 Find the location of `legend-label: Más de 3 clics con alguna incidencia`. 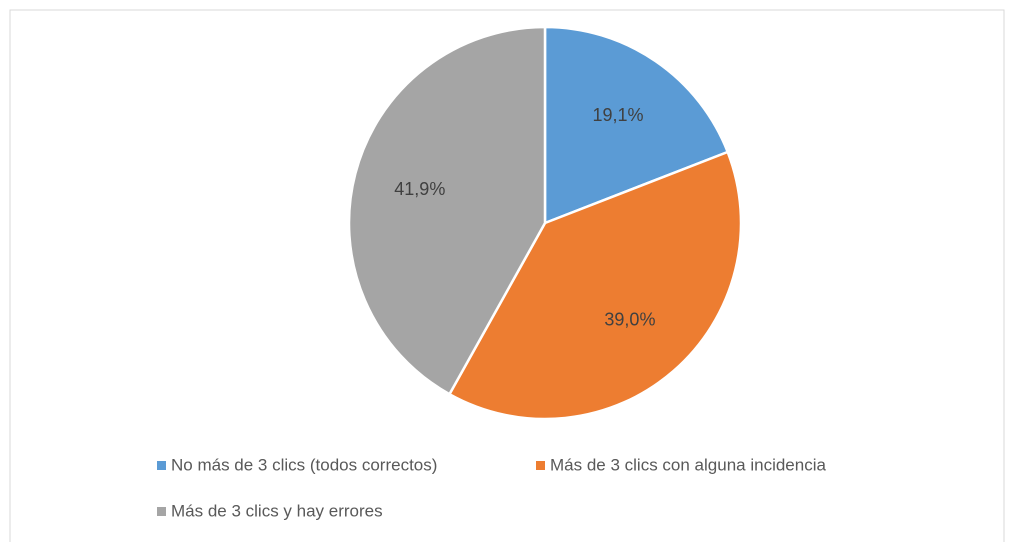

legend-label: Más de 3 clics con alguna incidencia is located at coordinates (688, 464).